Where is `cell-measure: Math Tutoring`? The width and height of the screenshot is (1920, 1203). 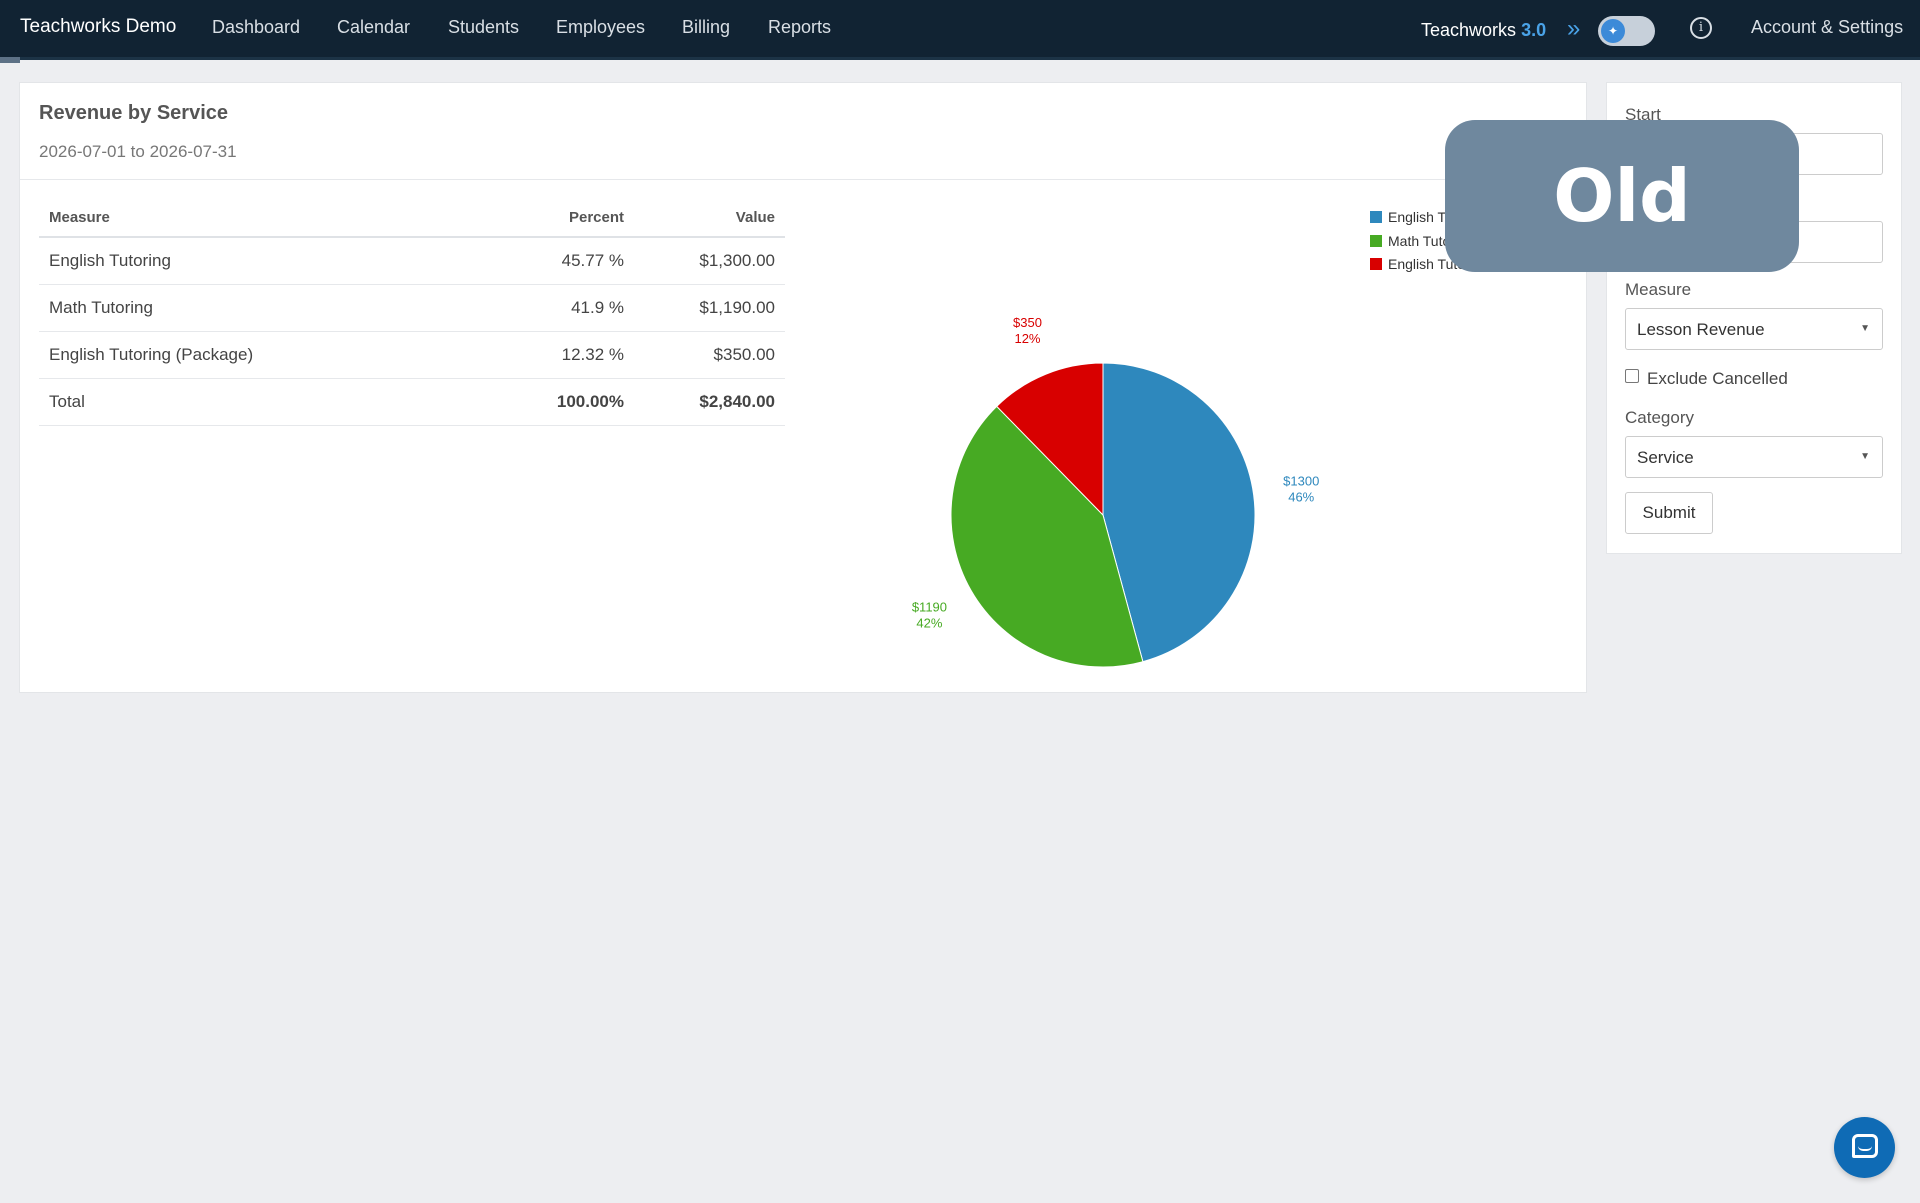
cell-measure: Math Tutoring is located at coordinates (249, 308).